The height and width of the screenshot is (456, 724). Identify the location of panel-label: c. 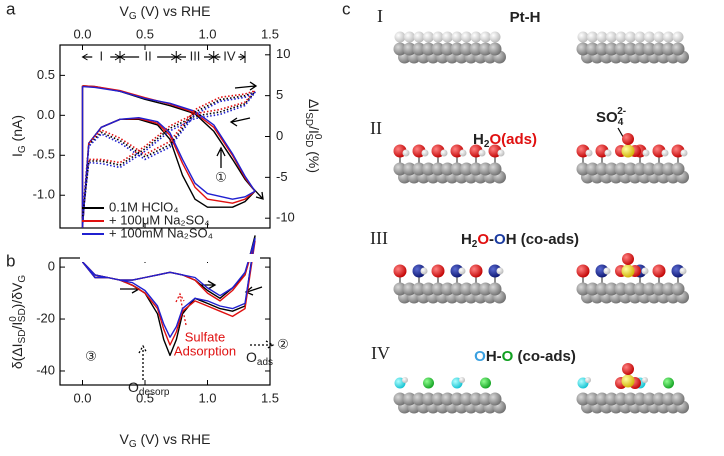
(346, 9).